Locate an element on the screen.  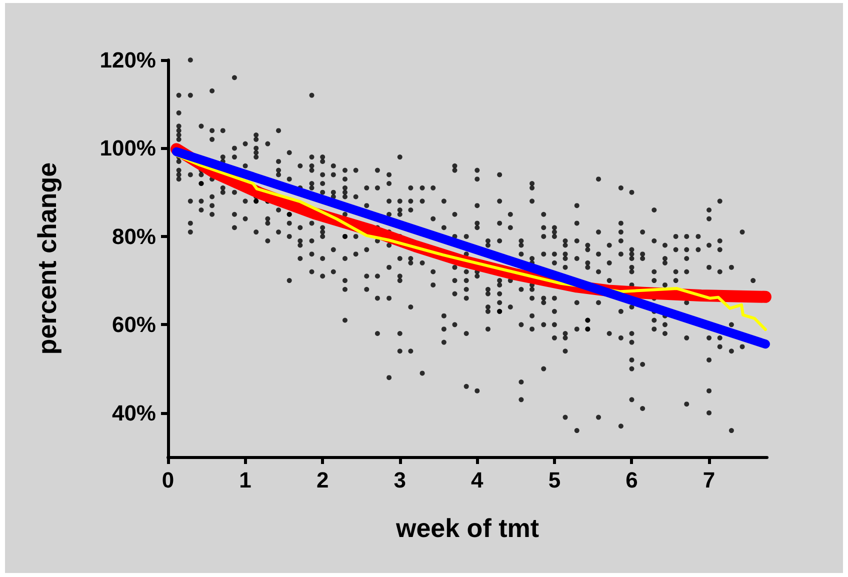
x-tick-label: 1 is located at coordinates (245, 480).